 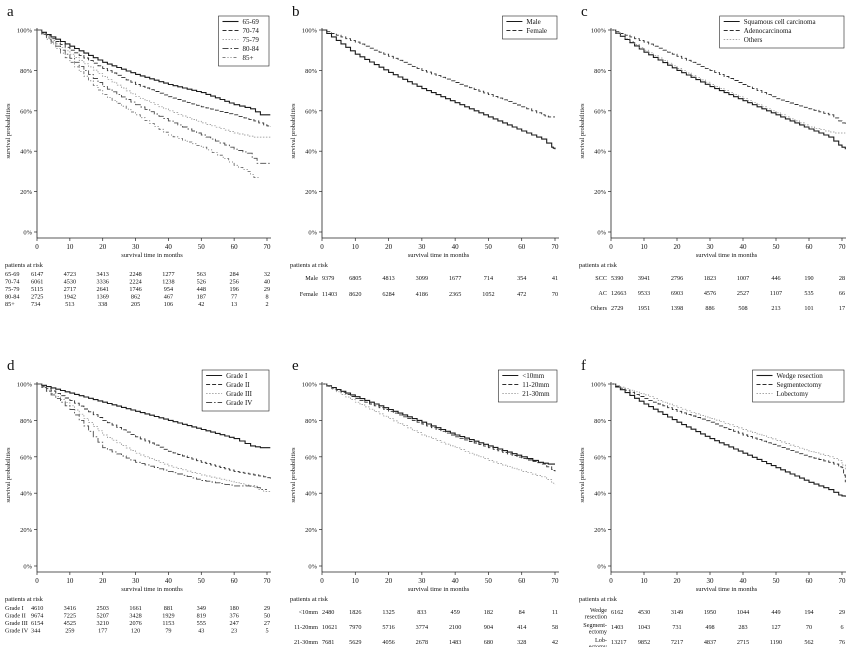 I want to click on legend-box, so click(x=244, y=41).